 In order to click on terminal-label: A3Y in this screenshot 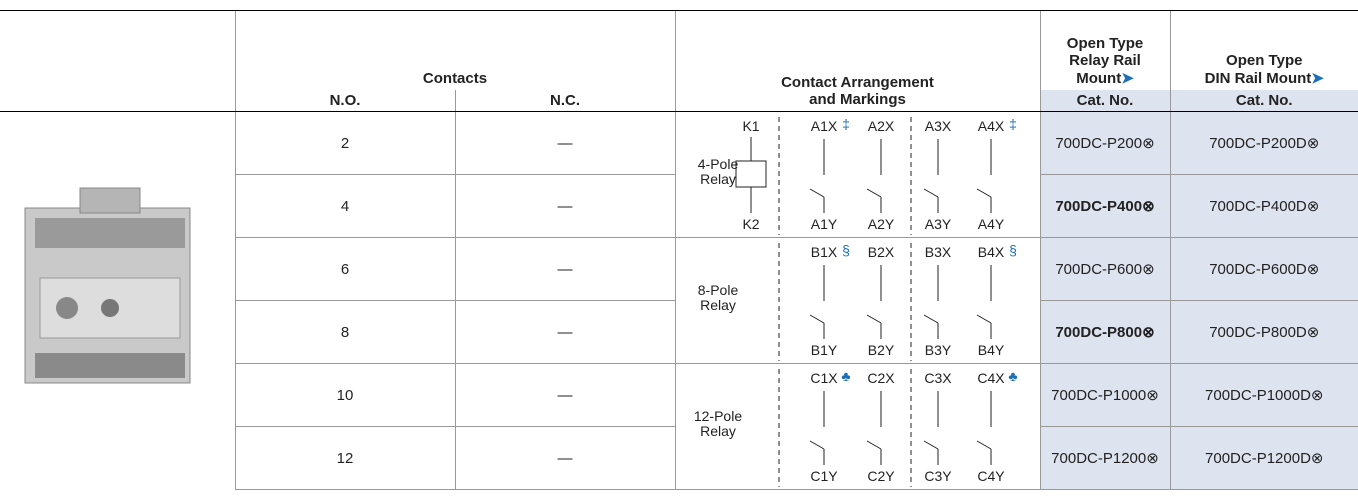, I will do `click(937, 224)`.